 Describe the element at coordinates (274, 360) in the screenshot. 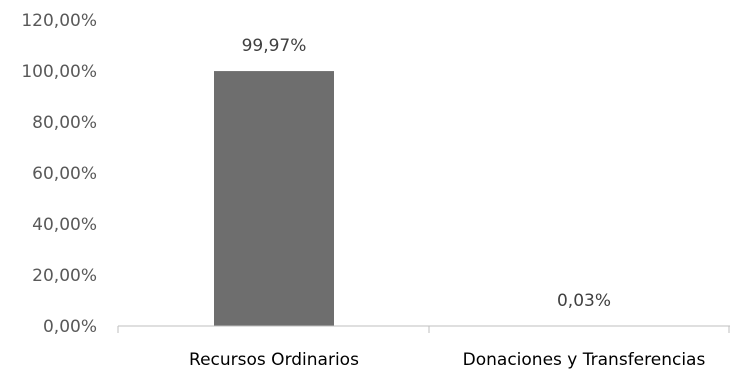

I see `category-label: Recursos Ordinarios` at that location.